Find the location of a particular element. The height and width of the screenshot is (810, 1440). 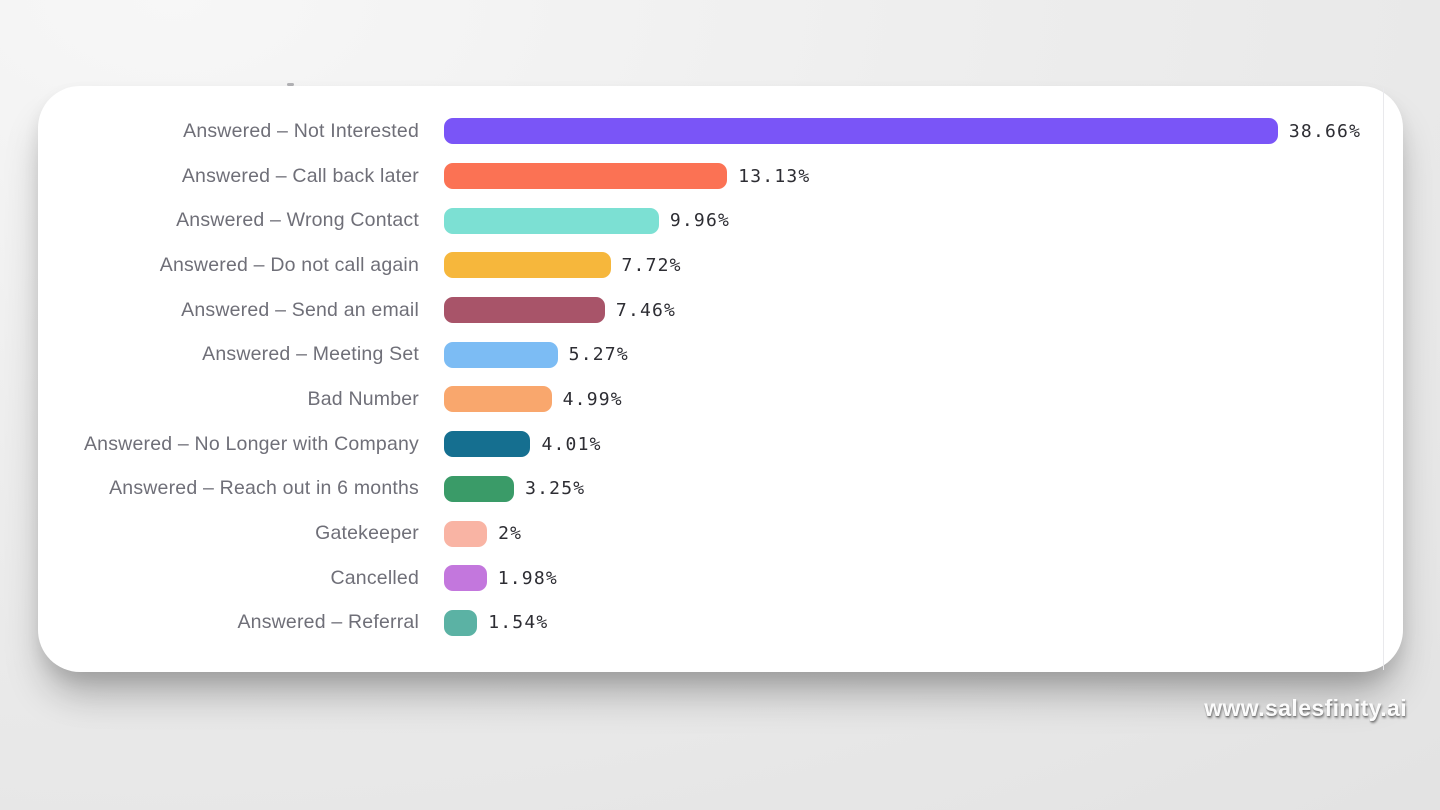

watermark-url: www.salesfinity.ai is located at coordinates (1305, 708).